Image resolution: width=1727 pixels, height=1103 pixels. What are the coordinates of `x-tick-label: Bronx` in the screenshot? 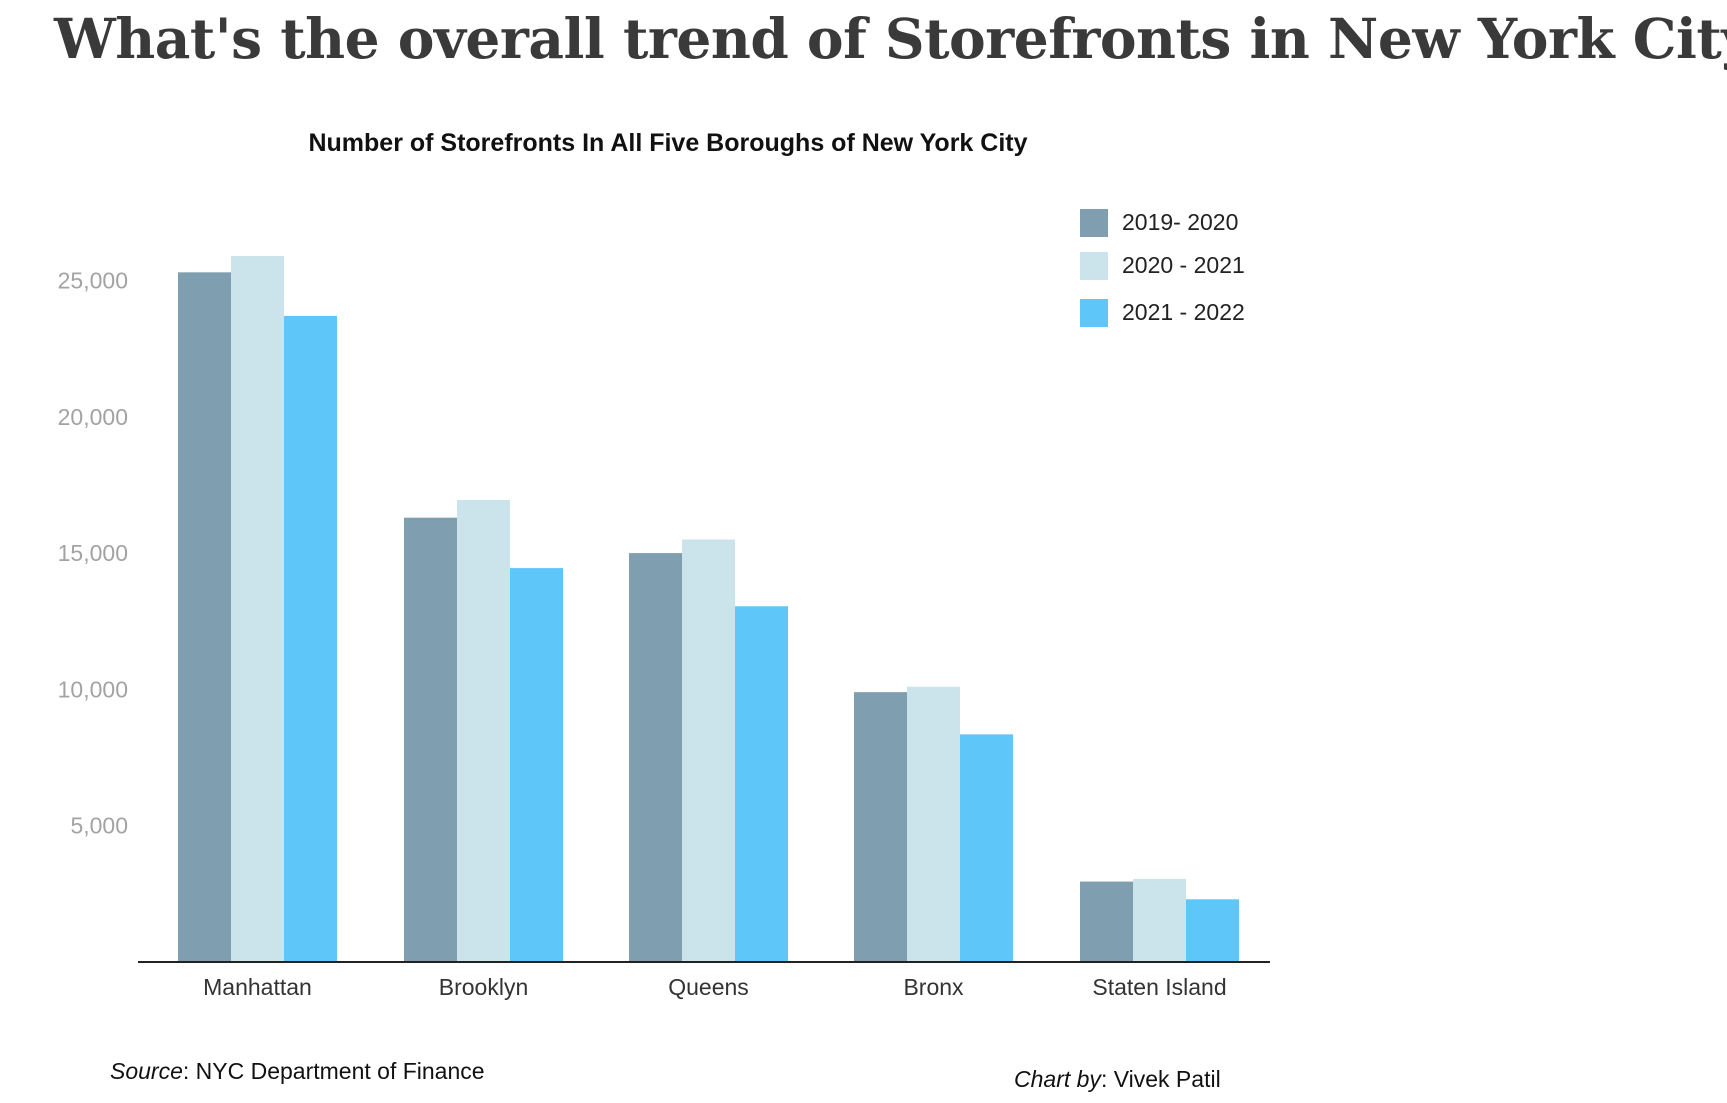 It's located at (933, 987).